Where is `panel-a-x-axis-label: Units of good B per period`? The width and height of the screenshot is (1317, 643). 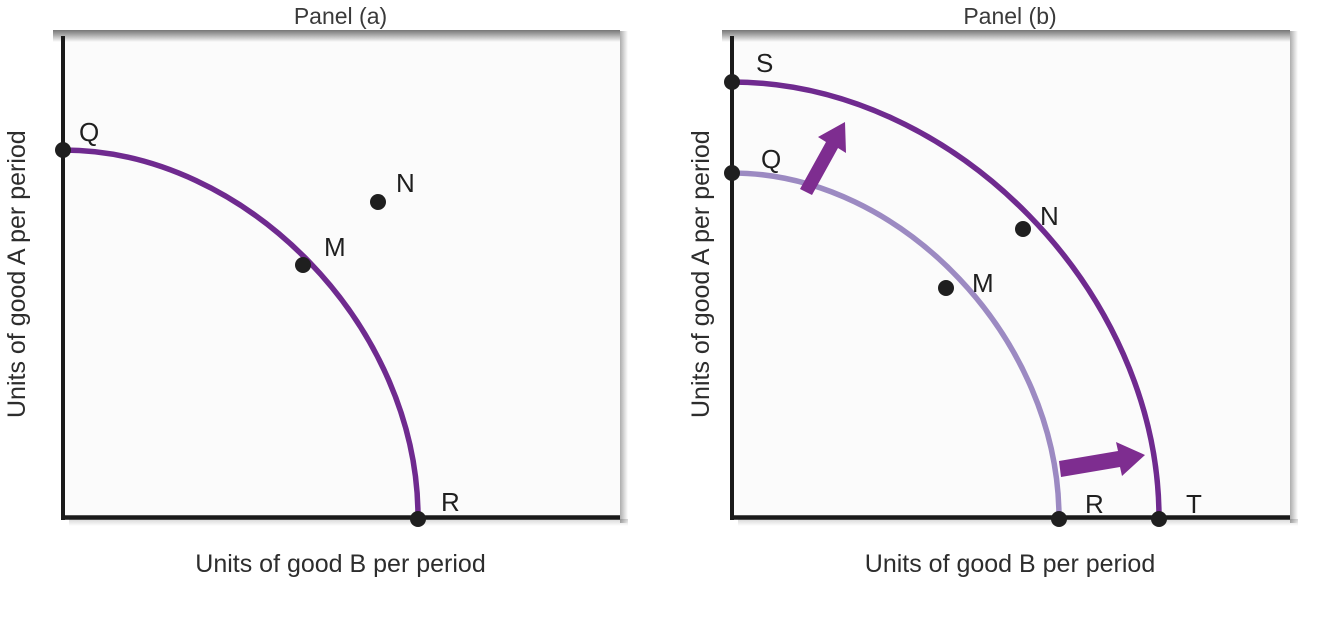 panel-a-x-axis-label: Units of good B per period is located at coordinates (340, 564).